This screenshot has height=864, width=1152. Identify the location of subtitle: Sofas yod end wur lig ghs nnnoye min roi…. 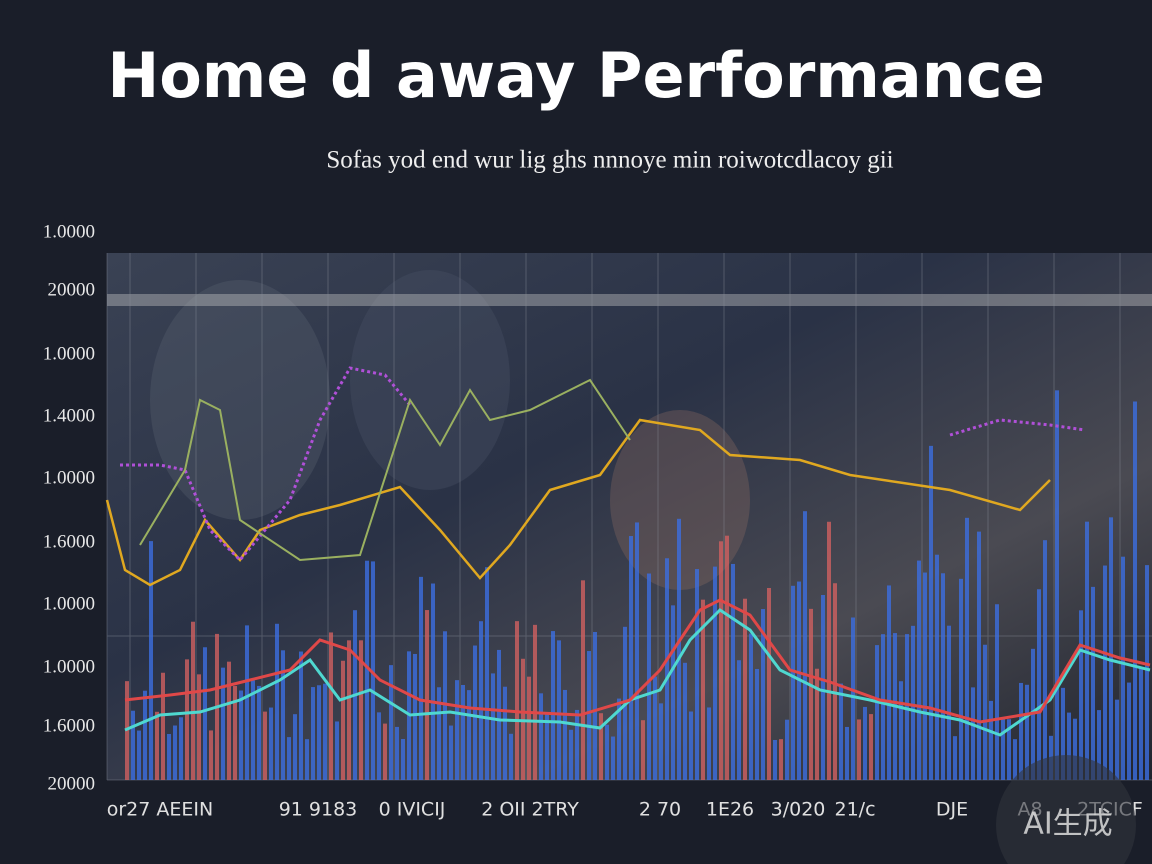
(609, 160).